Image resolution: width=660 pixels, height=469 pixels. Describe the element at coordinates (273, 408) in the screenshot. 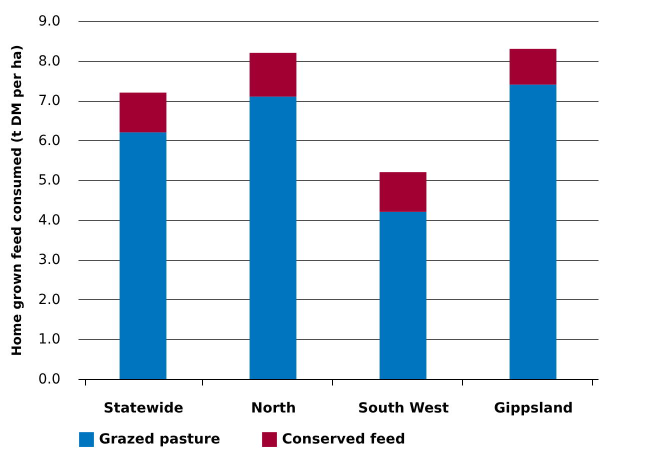

I see `x-tick-label: North` at that location.